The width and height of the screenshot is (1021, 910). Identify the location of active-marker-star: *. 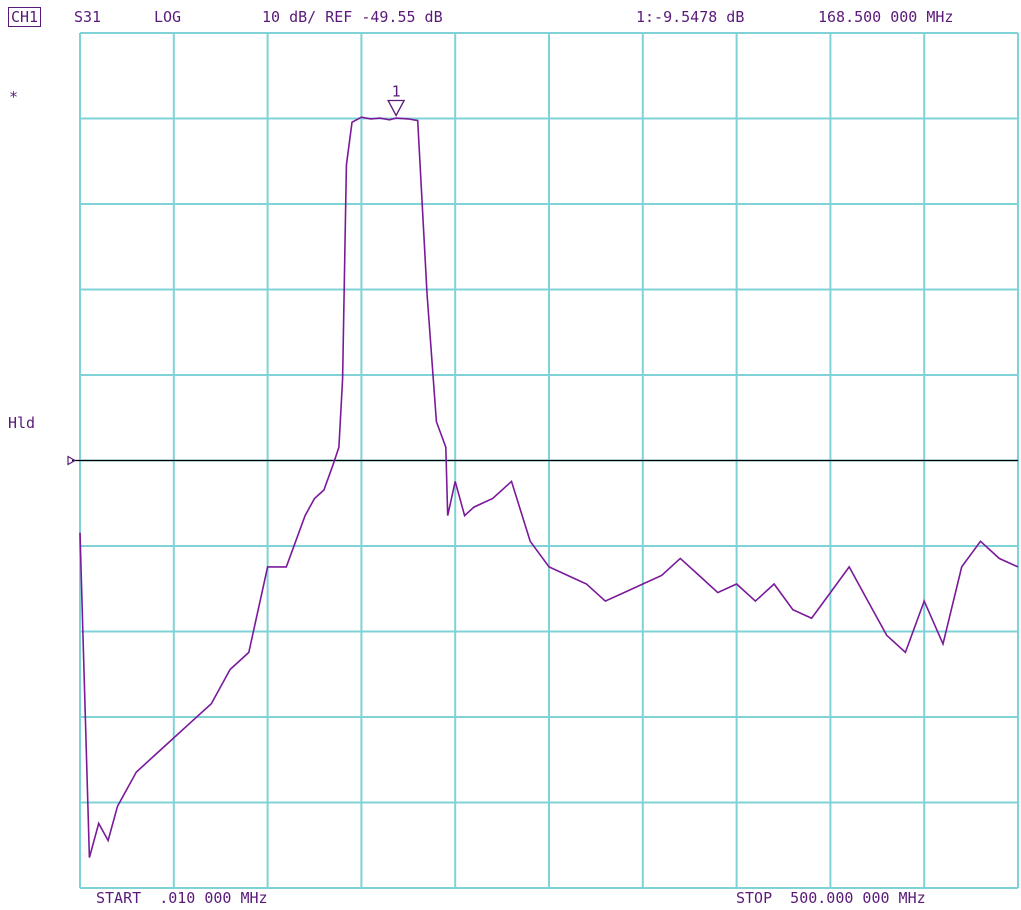
(14, 97).